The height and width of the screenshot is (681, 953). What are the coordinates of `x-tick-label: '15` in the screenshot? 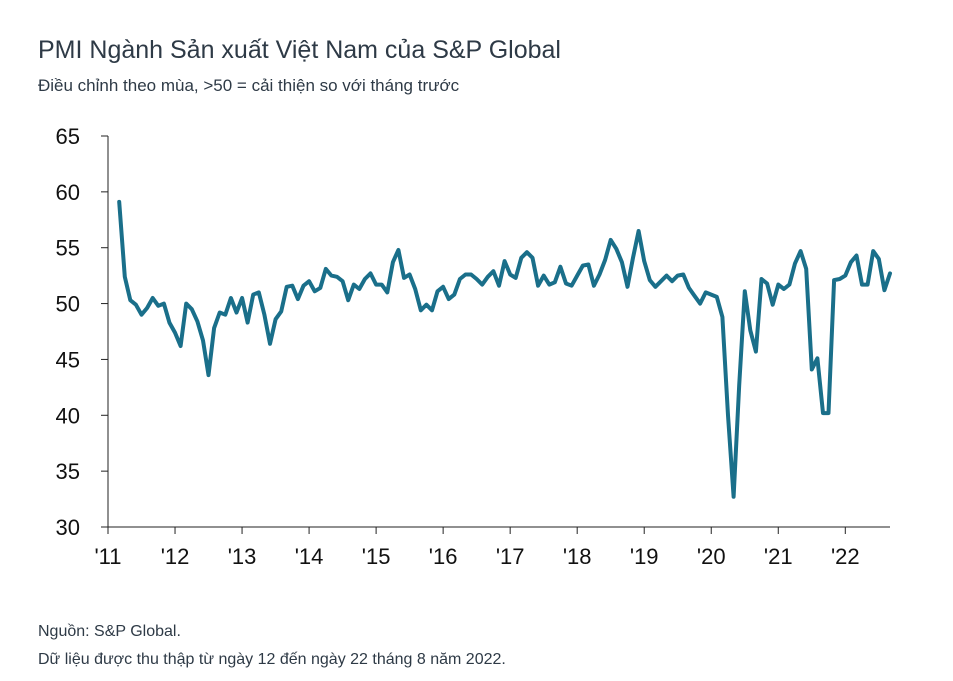 It's located at (376, 556).